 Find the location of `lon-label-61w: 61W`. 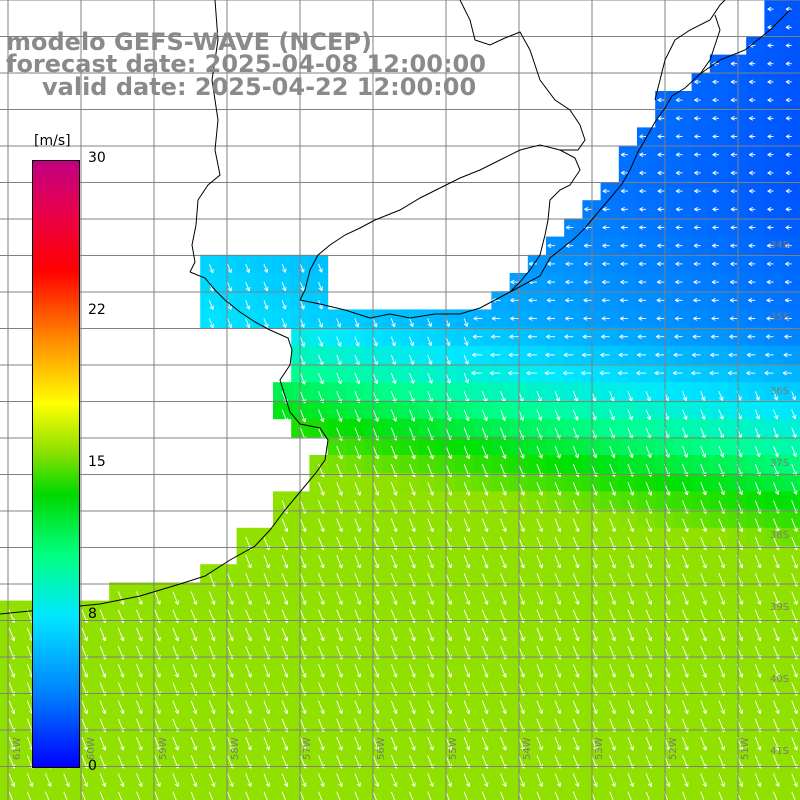

lon-label-61w: 61W is located at coordinates (17, 748).